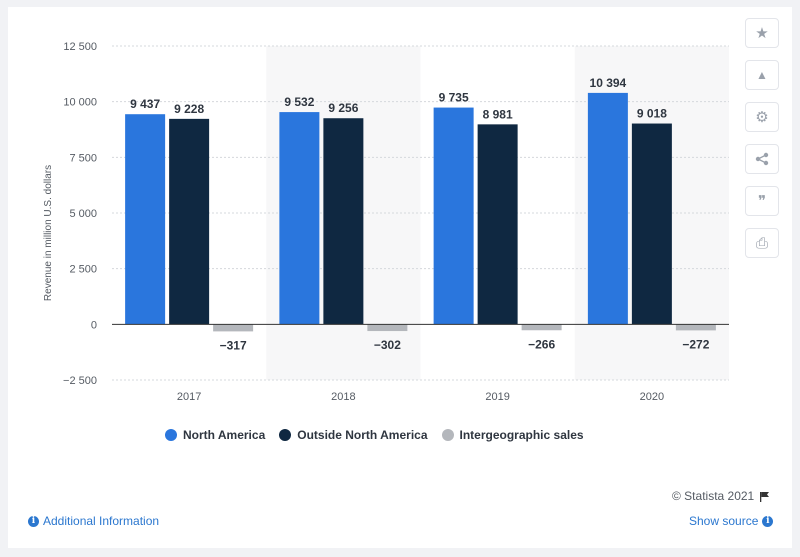 This screenshot has height=557, width=800. What do you see at coordinates (83, 270) in the screenshot?
I see `y-tick-label: 2 500` at bounding box center [83, 270].